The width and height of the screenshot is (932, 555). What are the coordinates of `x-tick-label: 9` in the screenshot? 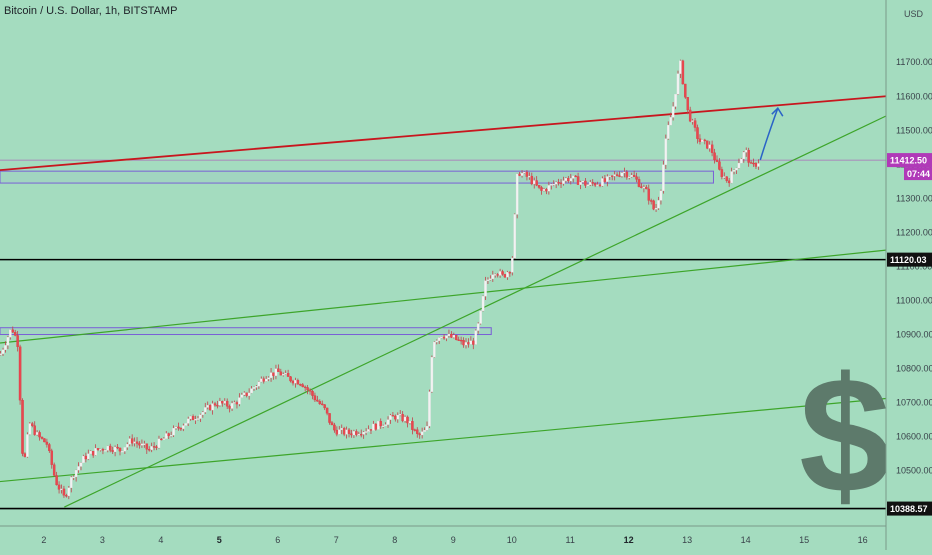 It's located at (453, 540).